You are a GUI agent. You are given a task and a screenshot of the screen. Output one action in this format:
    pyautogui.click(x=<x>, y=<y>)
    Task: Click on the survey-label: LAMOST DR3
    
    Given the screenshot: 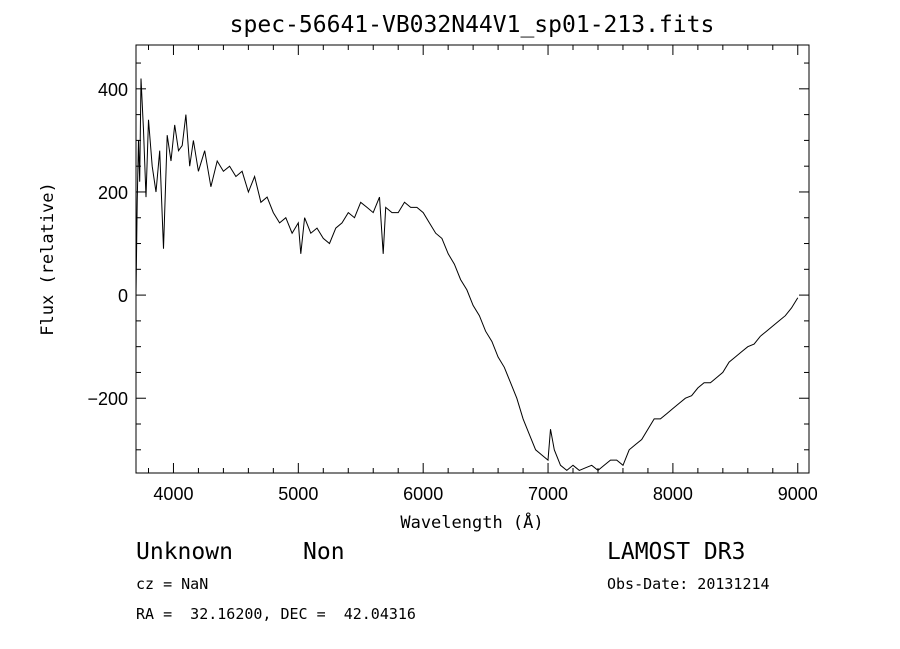 What is the action you would take?
    pyautogui.click(x=676, y=552)
    